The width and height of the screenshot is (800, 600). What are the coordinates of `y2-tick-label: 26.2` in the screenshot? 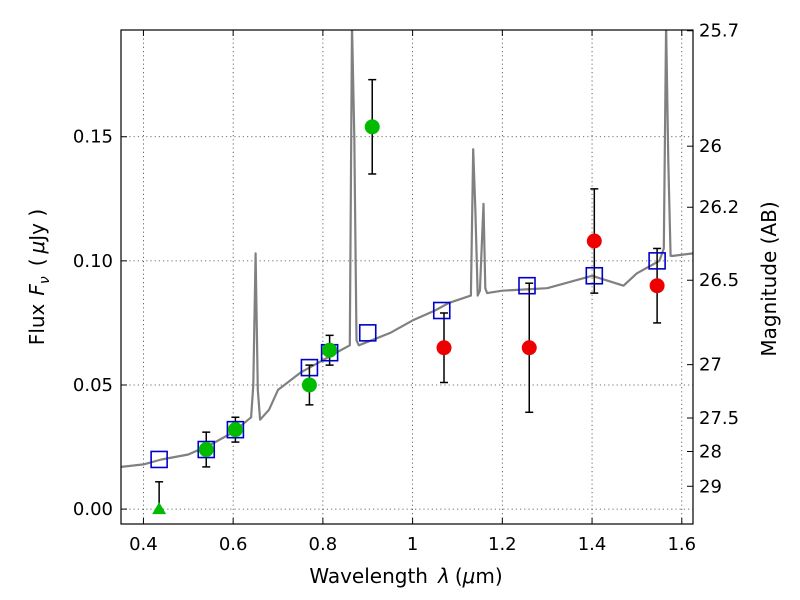 It's located at (719, 207).